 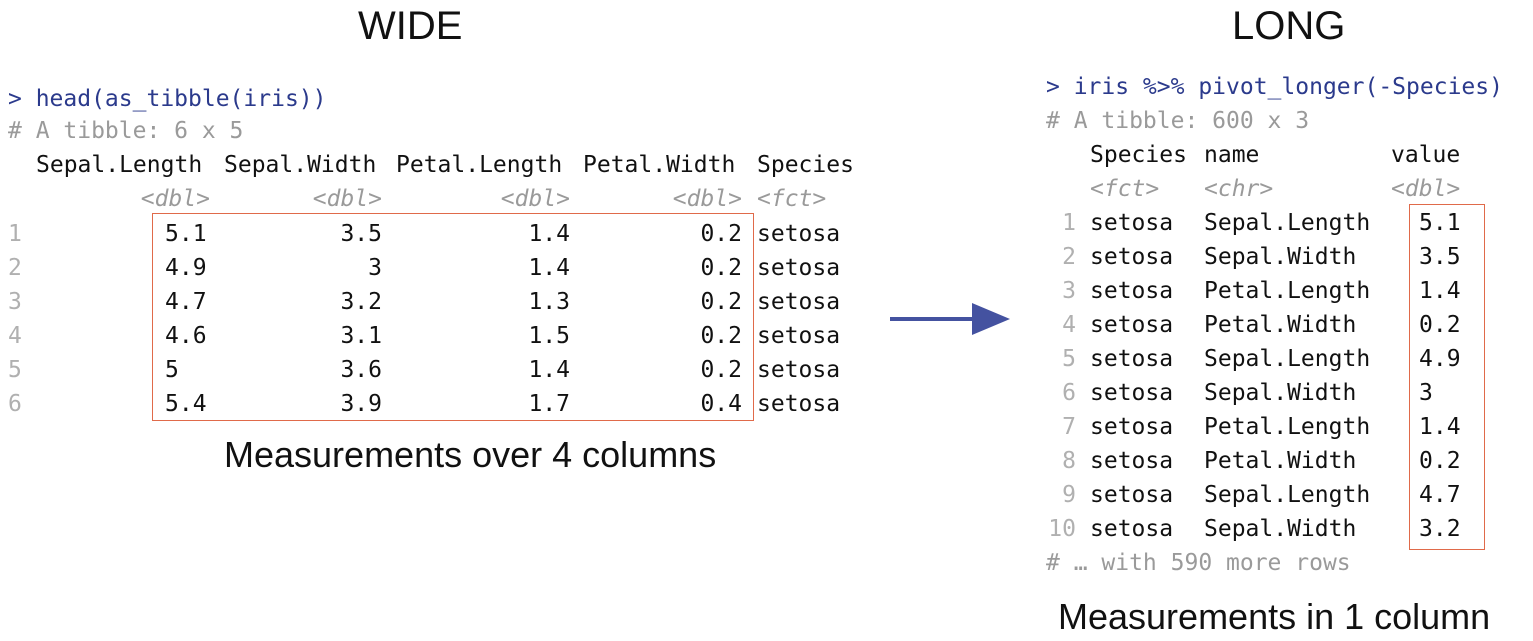 I want to click on wide-cell-sepal-length: 4.9, so click(x=186, y=268).